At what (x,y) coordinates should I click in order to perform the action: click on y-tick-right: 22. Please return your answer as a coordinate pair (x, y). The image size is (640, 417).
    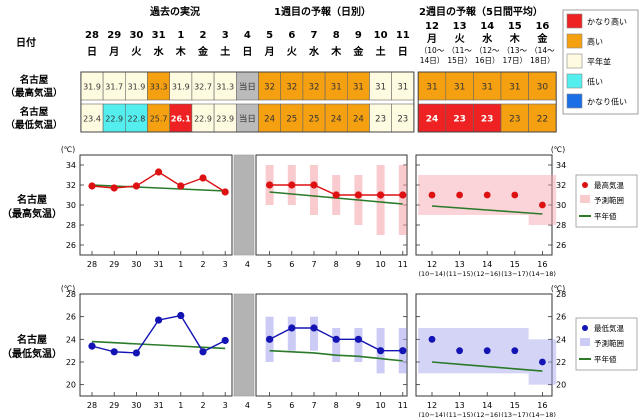
    Looking at the image, I should click on (561, 362).